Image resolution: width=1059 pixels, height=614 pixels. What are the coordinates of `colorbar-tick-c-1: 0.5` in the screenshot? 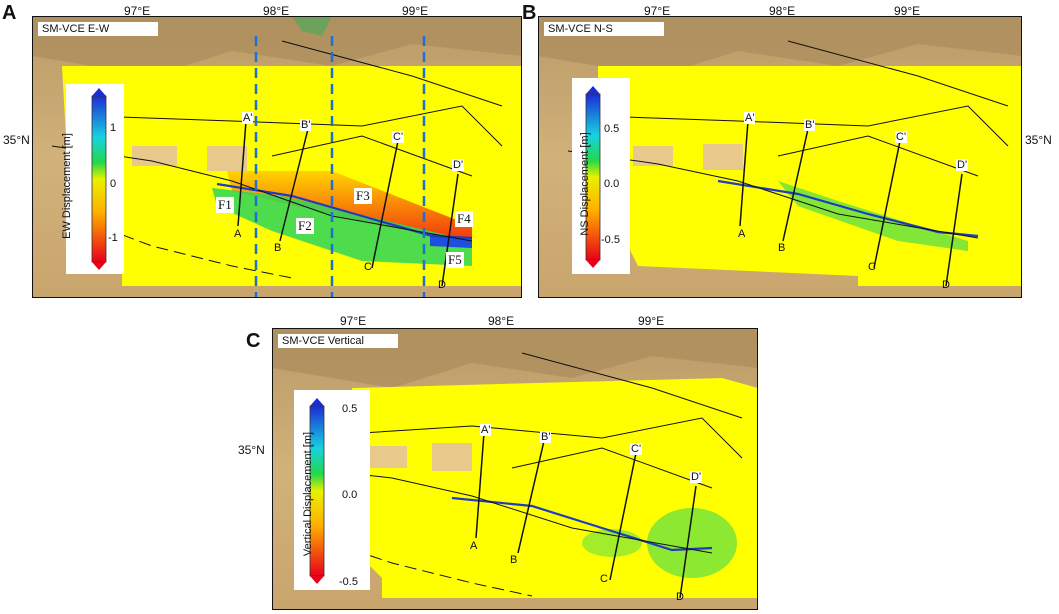 It's located at (350, 409).